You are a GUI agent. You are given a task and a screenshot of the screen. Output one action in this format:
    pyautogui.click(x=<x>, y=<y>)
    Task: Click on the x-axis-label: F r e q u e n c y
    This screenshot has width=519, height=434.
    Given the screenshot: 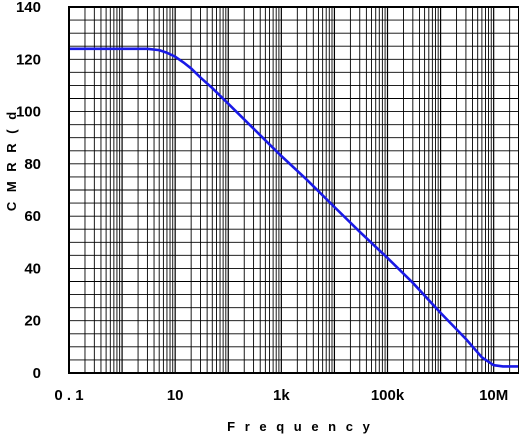 What is the action you would take?
    pyautogui.click(x=300, y=426)
    